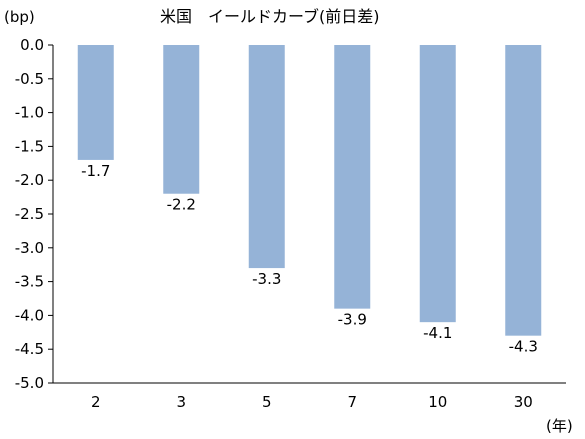 The image size is (585, 439). I want to click on y-tick-label: -2.0, so click(29, 180).